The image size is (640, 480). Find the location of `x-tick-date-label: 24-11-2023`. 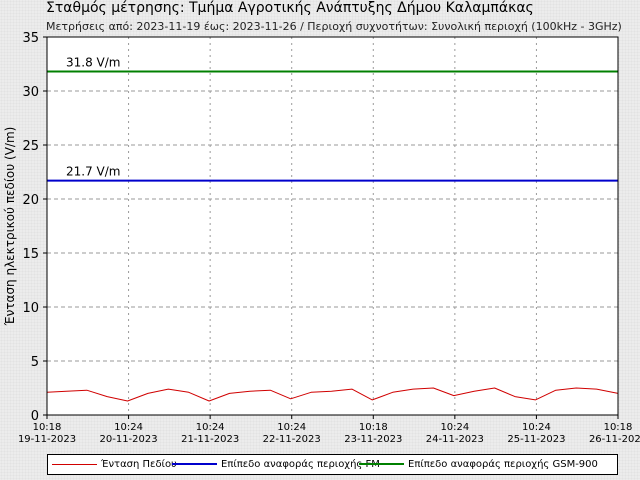

x-tick-date-label: 24-11-2023 is located at coordinates (455, 439).